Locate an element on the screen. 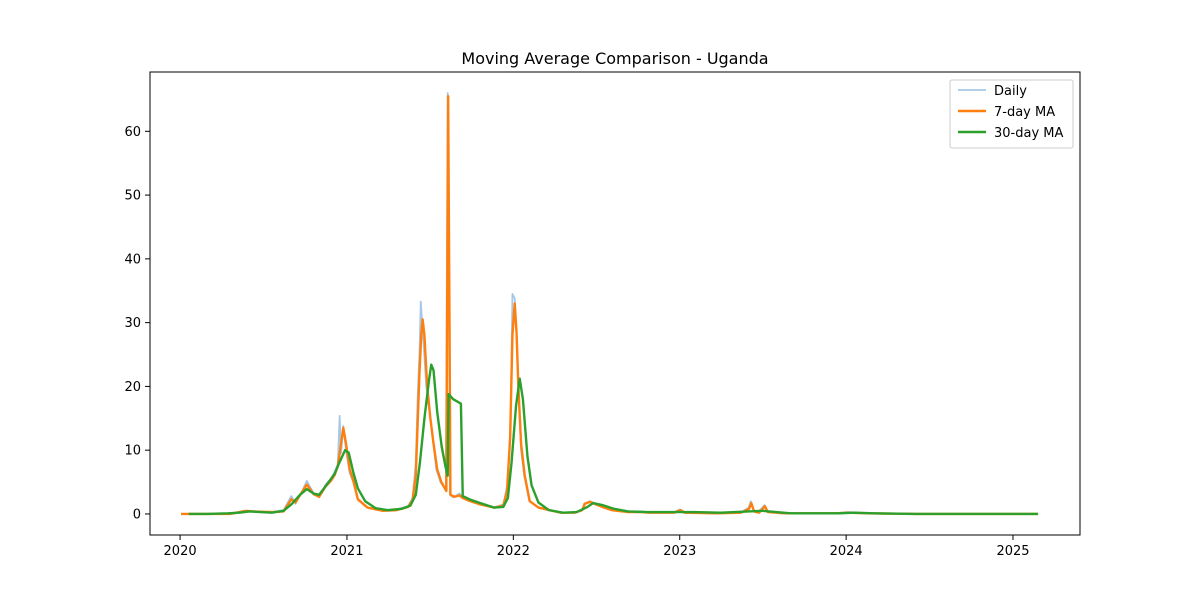  y-tick-label: 60 is located at coordinates (132, 132).